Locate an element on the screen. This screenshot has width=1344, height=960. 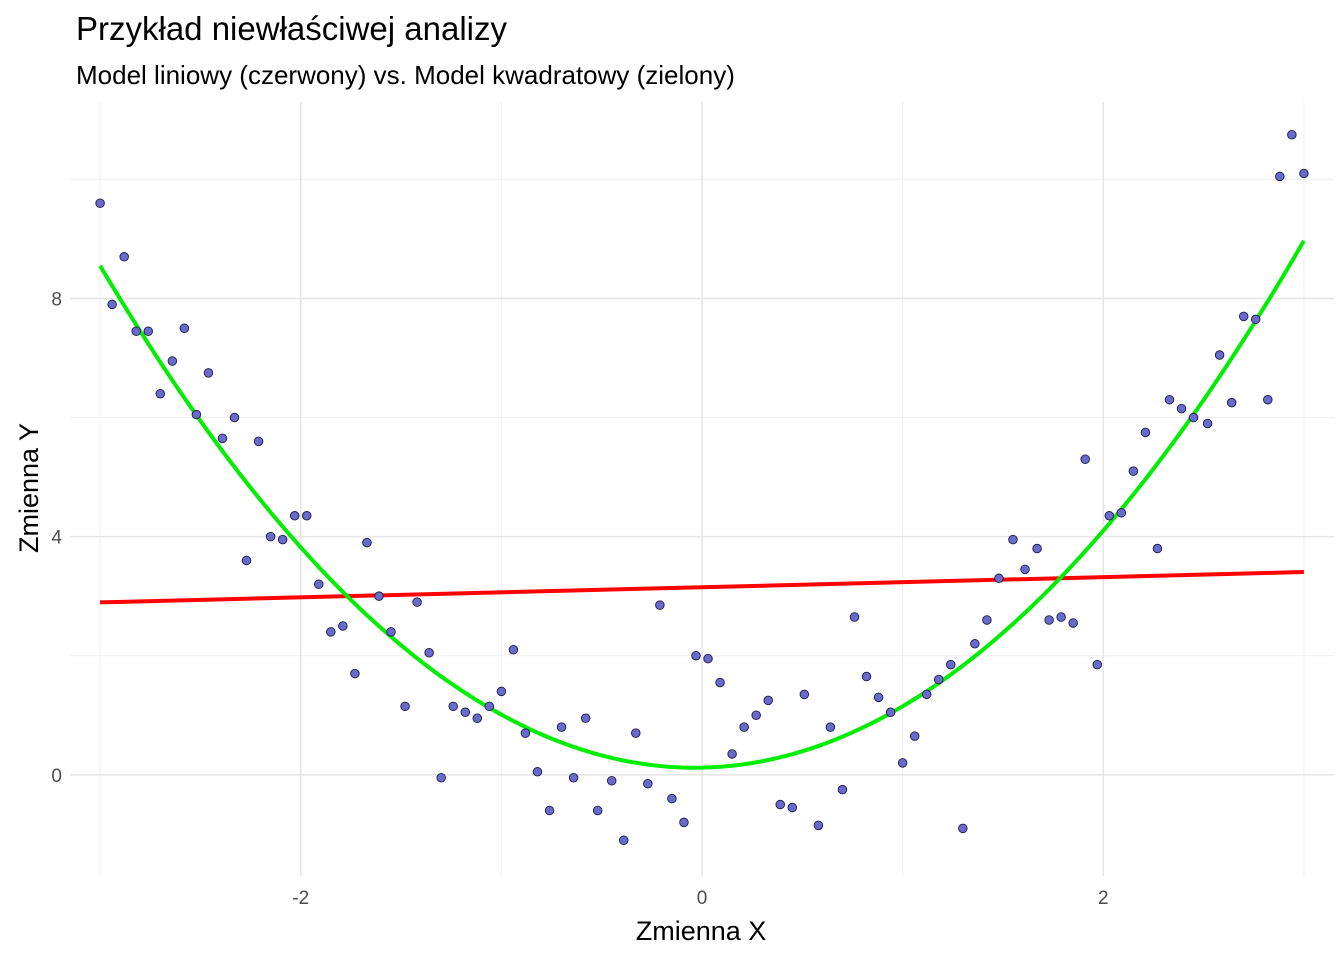
y-tick-label: 4 is located at coordinates (56, 538).